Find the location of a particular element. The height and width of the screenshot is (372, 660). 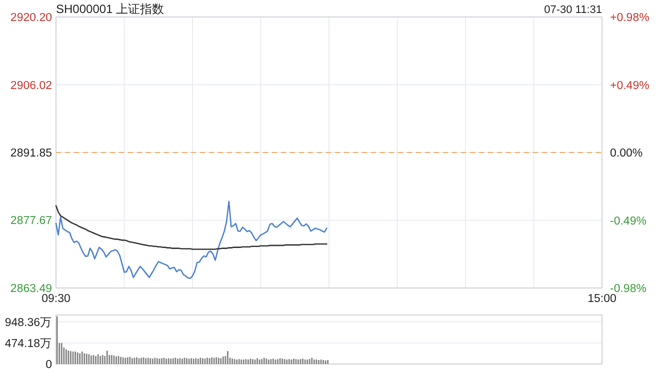

chart-title: SH000001 上证指数 is located at coordinates (110, 9).